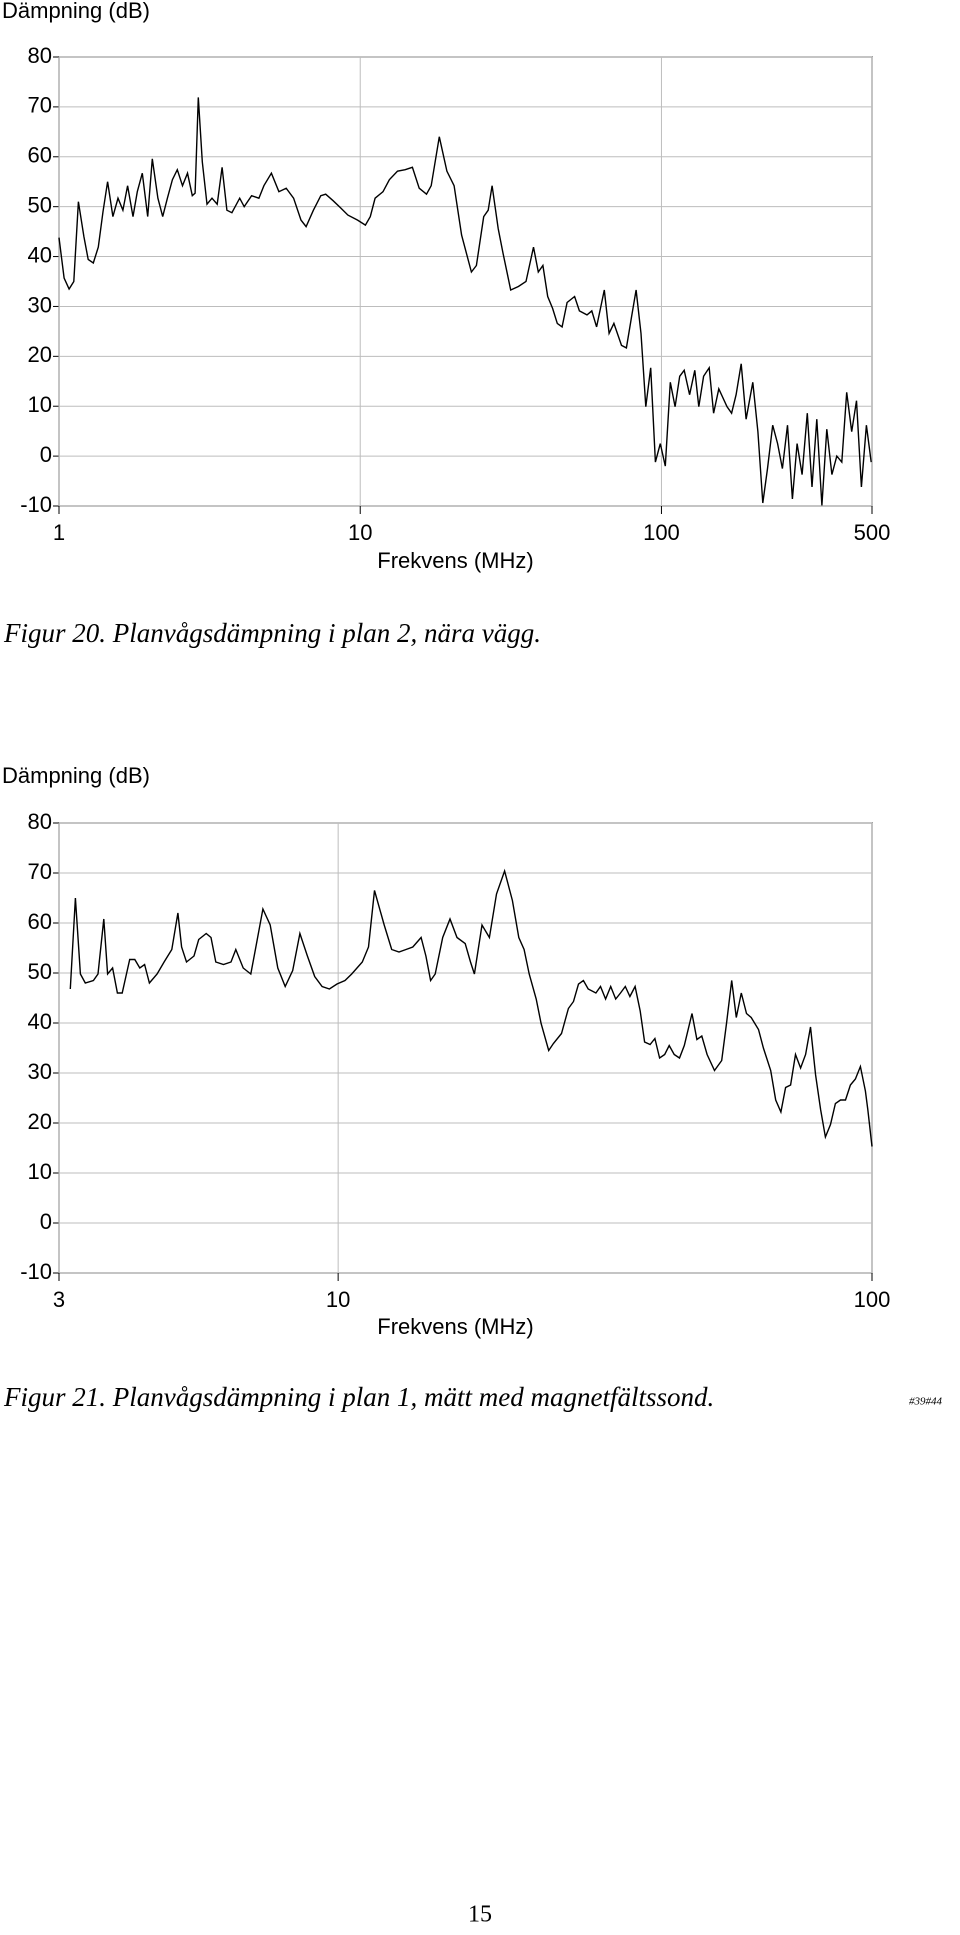  Describe the element at coordinates (59, 1299) in the screenshot. I see `x-tick-label: 3` at that location.